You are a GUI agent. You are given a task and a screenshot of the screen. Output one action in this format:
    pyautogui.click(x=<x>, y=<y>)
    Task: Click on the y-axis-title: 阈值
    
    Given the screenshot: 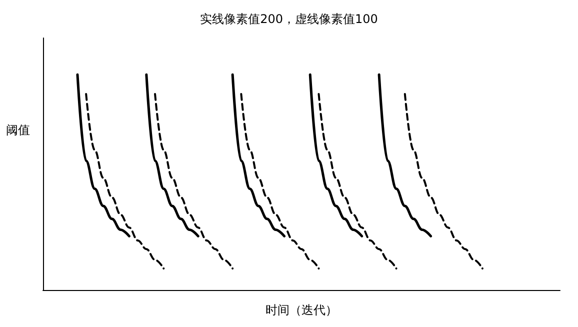 What is the action you would take?
    pyautogui.click(x=18, y=130)
    